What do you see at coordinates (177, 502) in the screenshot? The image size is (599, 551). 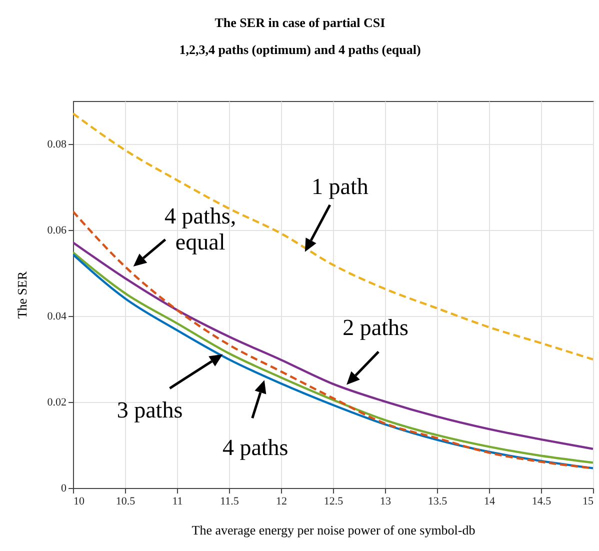 I see `x-tick-label: 11` at bounding box center [177, 502].